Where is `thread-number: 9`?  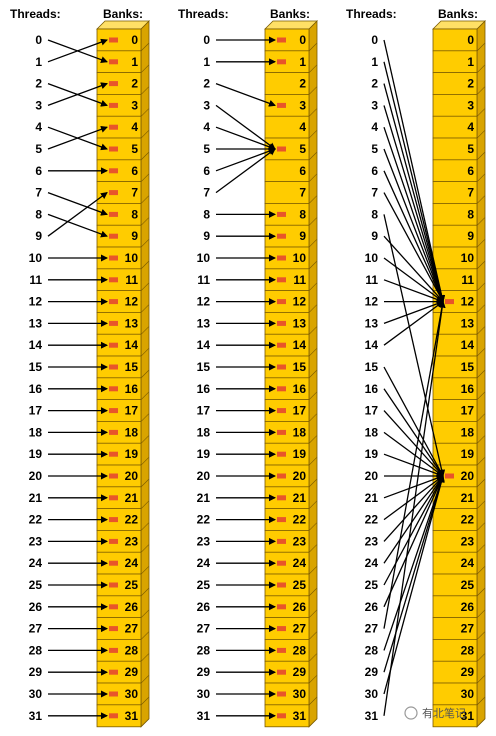
thread-number: 9 is located at coordinates (374, 236).